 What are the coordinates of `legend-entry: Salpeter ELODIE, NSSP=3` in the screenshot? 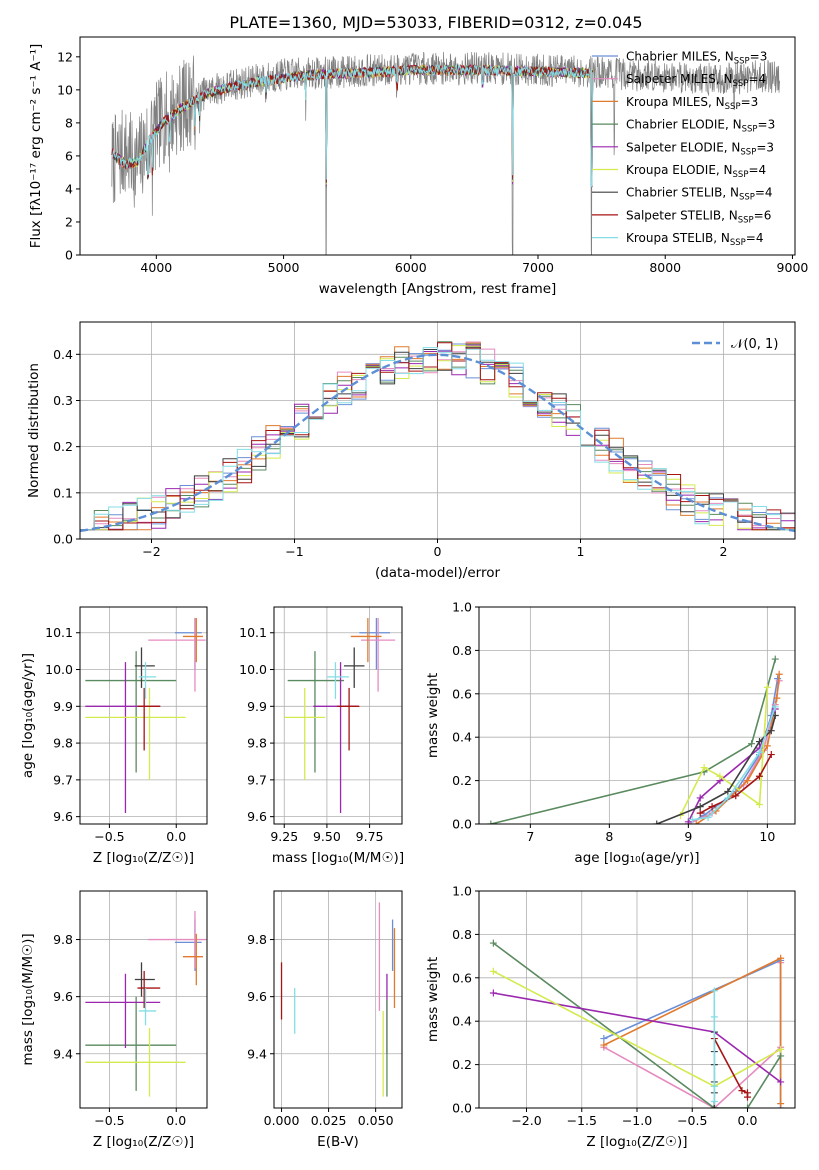 It's located at (700, 148).